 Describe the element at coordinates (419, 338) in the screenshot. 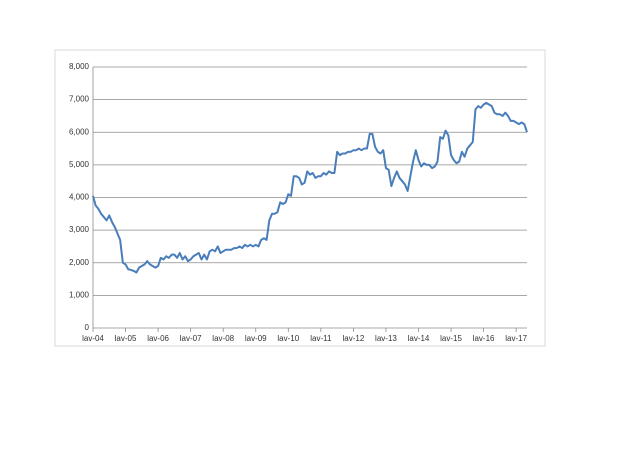

I see `x-tick-label: lav-14` at that location.